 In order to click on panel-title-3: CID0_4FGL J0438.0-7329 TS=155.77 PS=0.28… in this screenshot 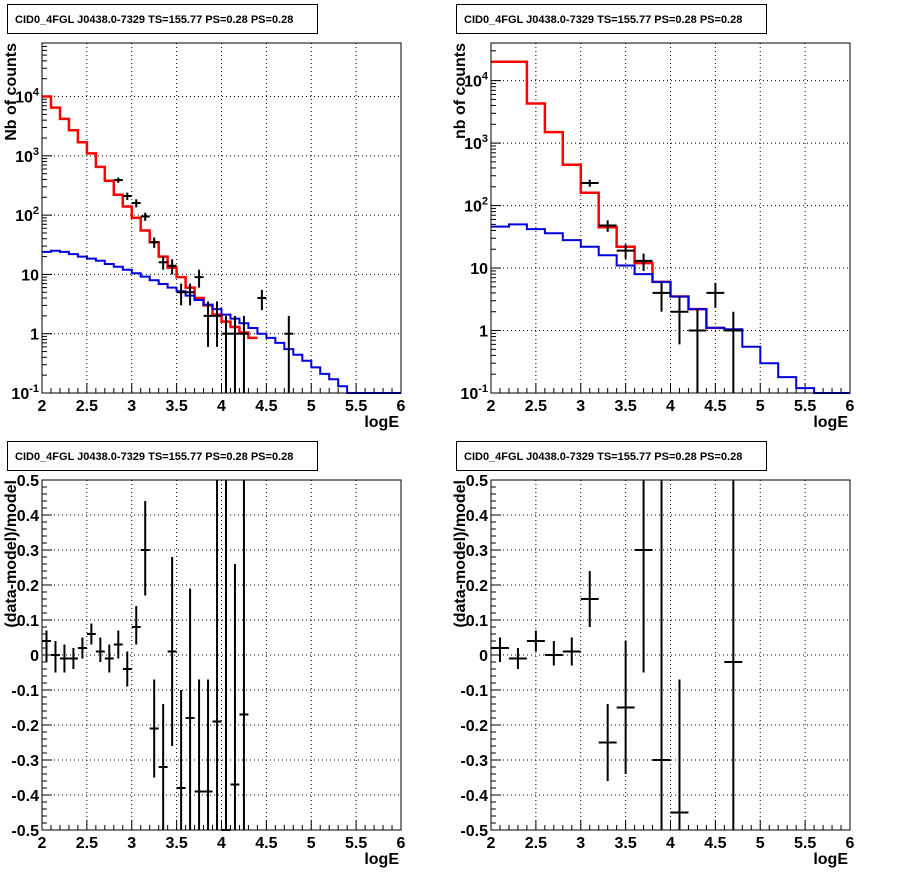, I will do `click(162, 456)`.